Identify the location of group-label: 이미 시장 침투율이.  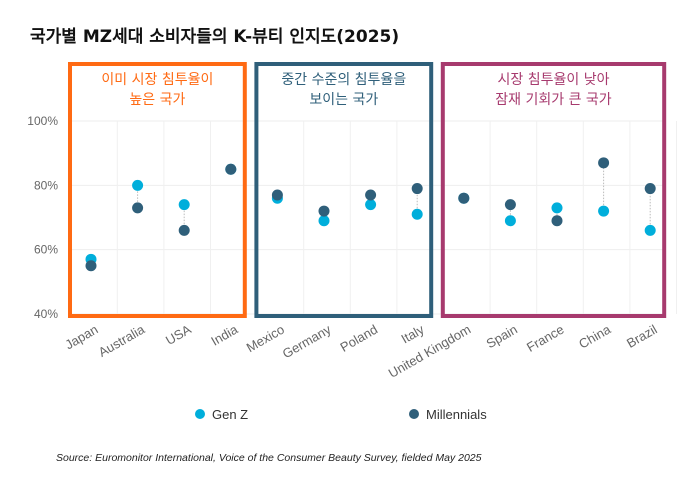
(157, 80).